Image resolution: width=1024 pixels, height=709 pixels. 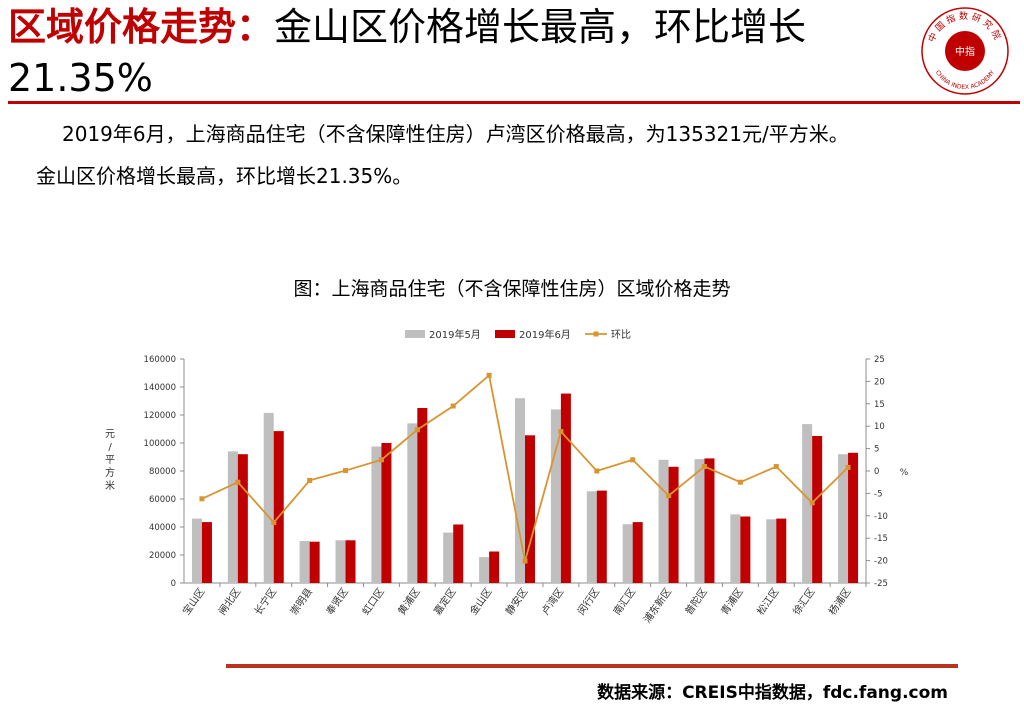 What do you see at coordinates (621, 335) in the screenshot?
I see `legend-label: 环比` at bounding box center [621, 335].